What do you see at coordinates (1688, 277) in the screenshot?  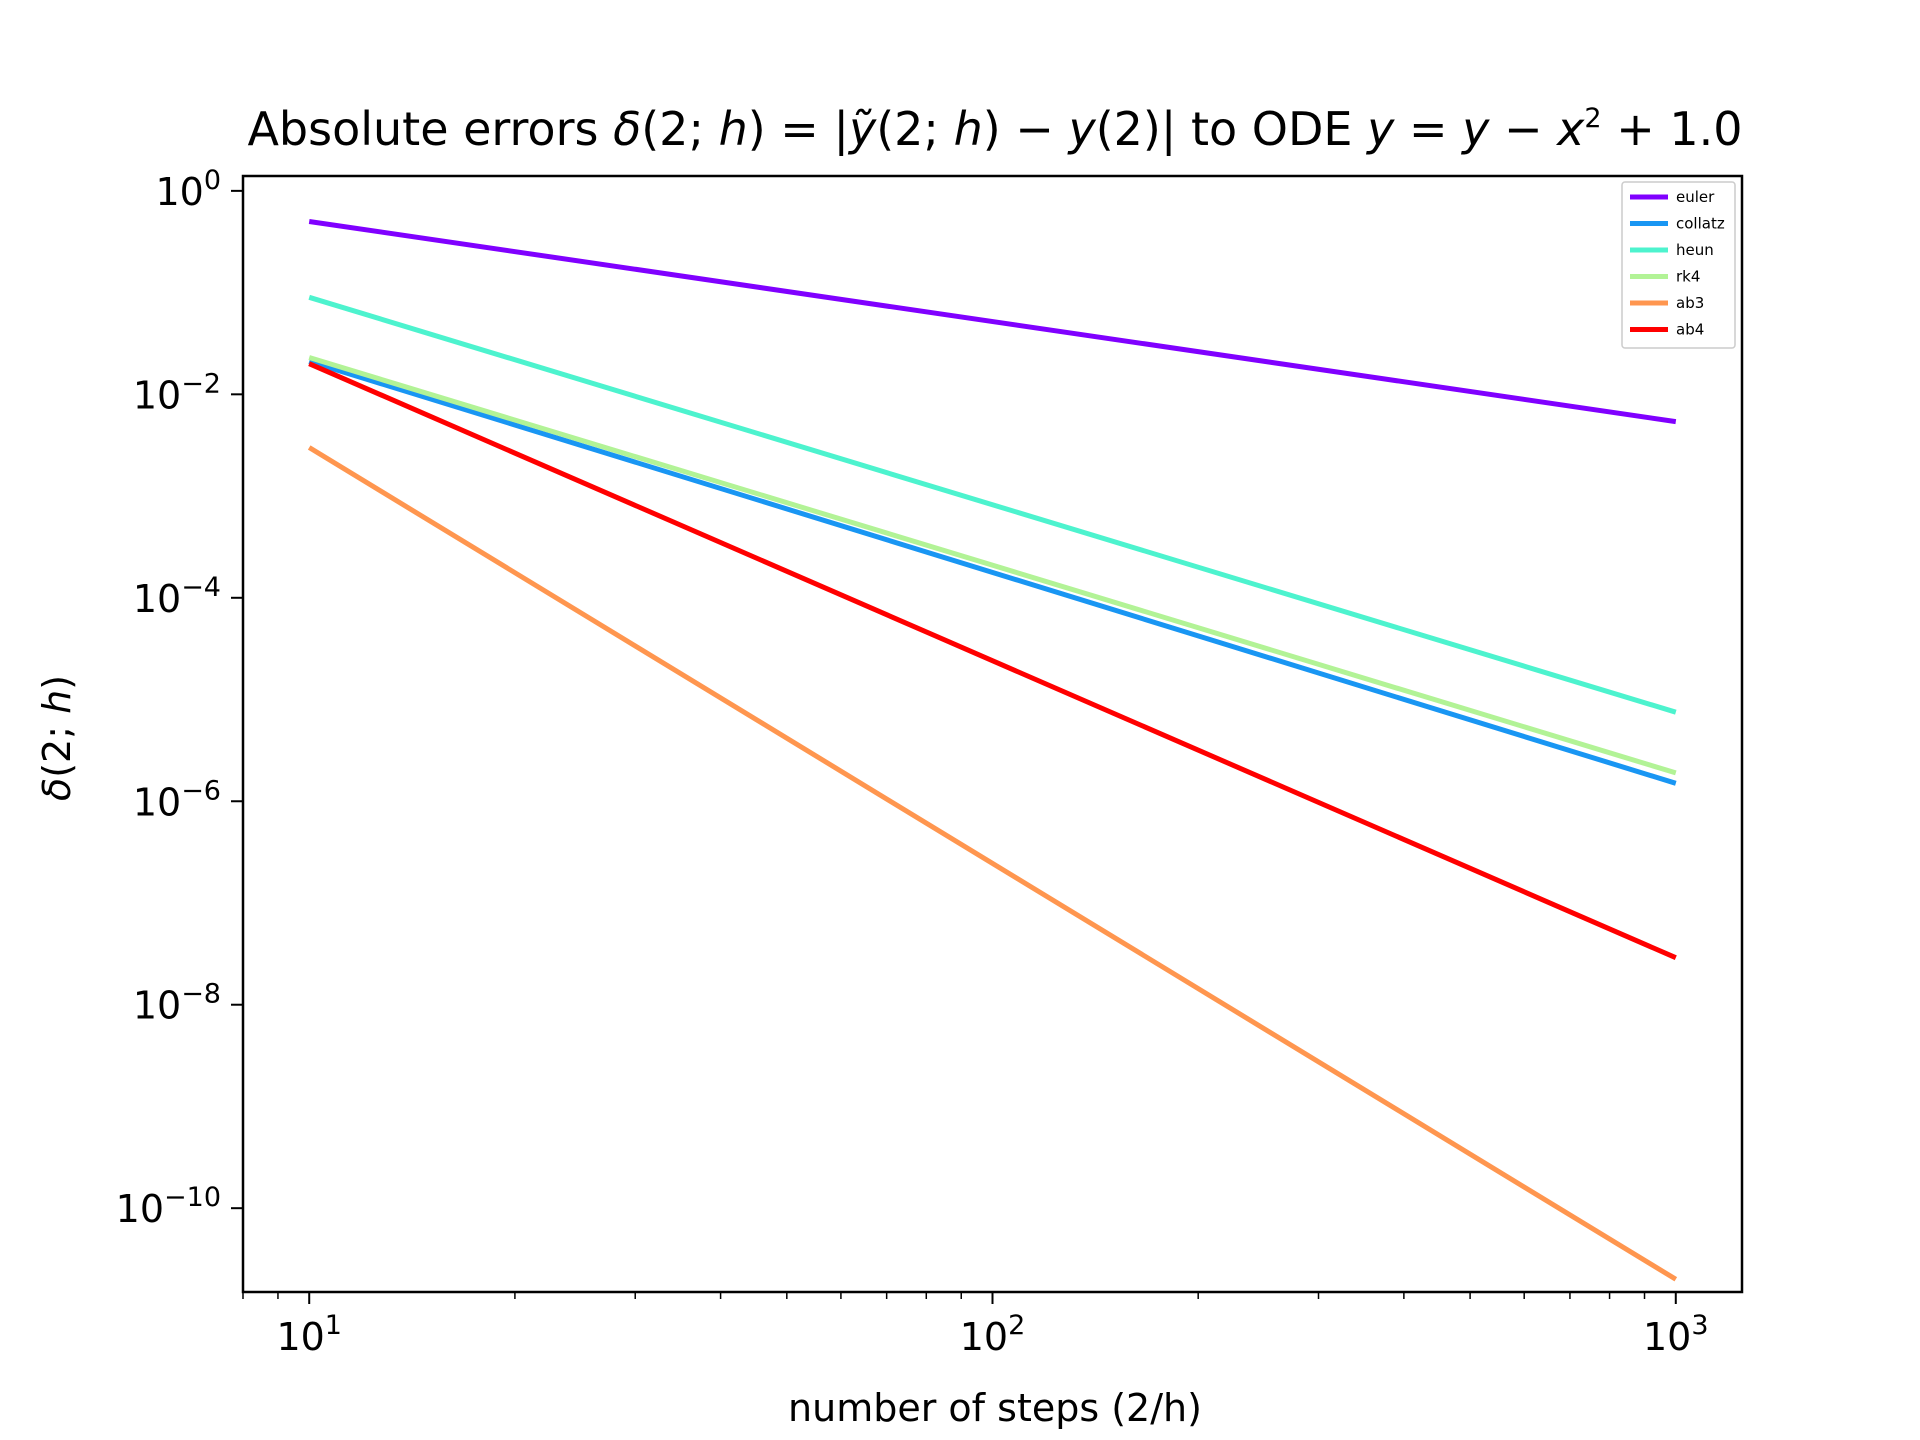 I see `legend-label-rk4: rk4` at bounding box center [1688, 277].